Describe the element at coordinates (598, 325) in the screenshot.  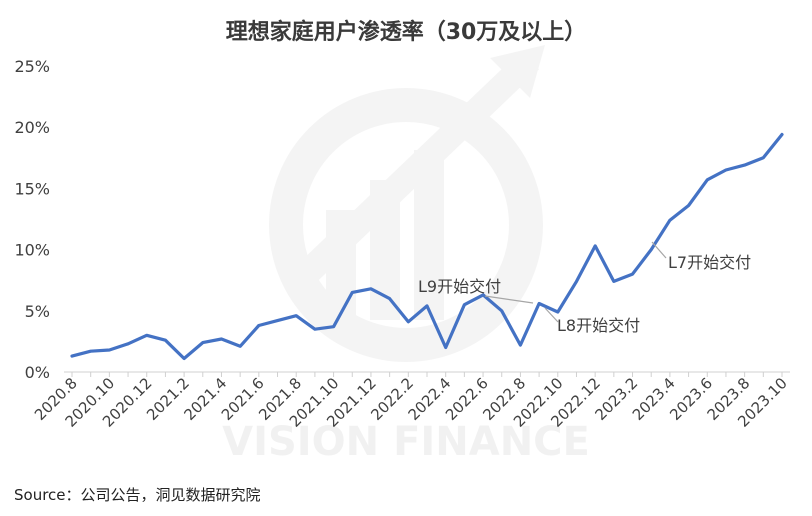
I see `annotation-label: L8开始交付` at that location.